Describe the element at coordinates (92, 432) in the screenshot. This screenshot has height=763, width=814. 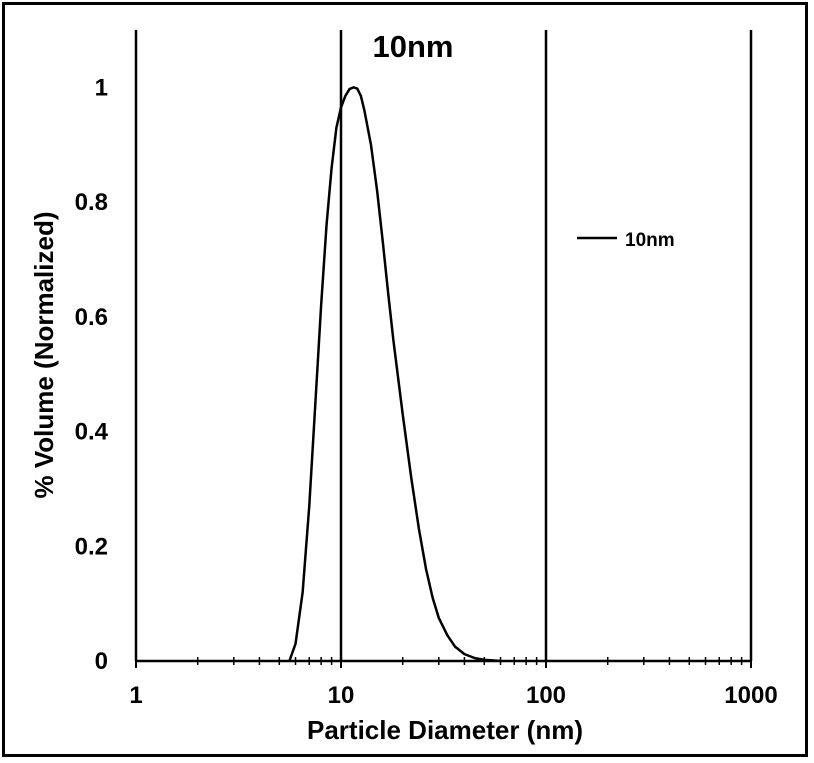
I see `y-tick-label-0.4: 0.4` at that location.